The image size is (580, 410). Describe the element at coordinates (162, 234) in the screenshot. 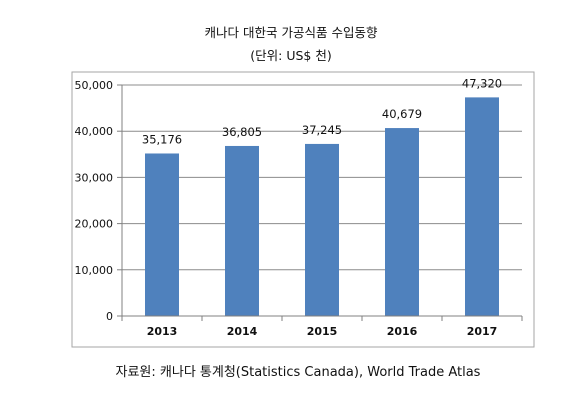

I see `bar-2013` at that location.